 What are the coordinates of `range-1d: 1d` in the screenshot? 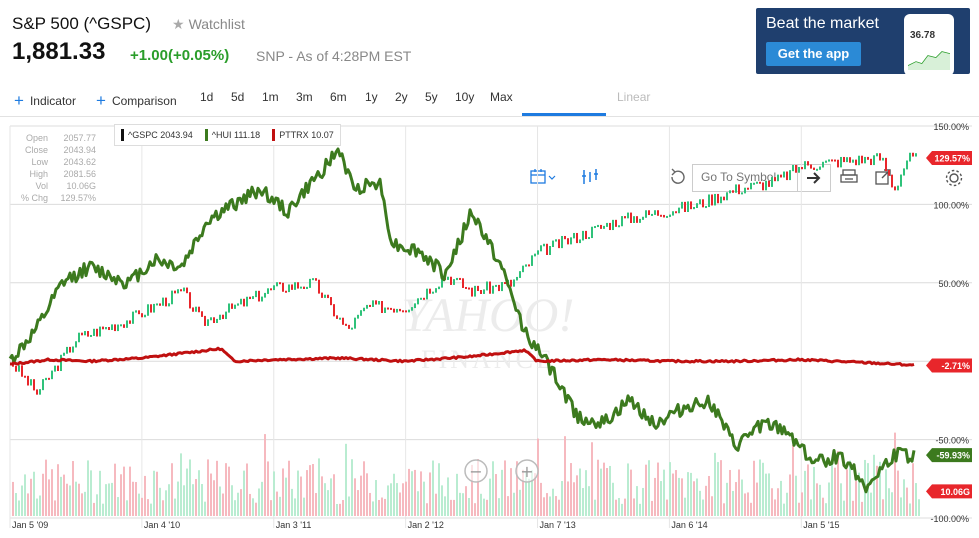 It's located at (207, 97).